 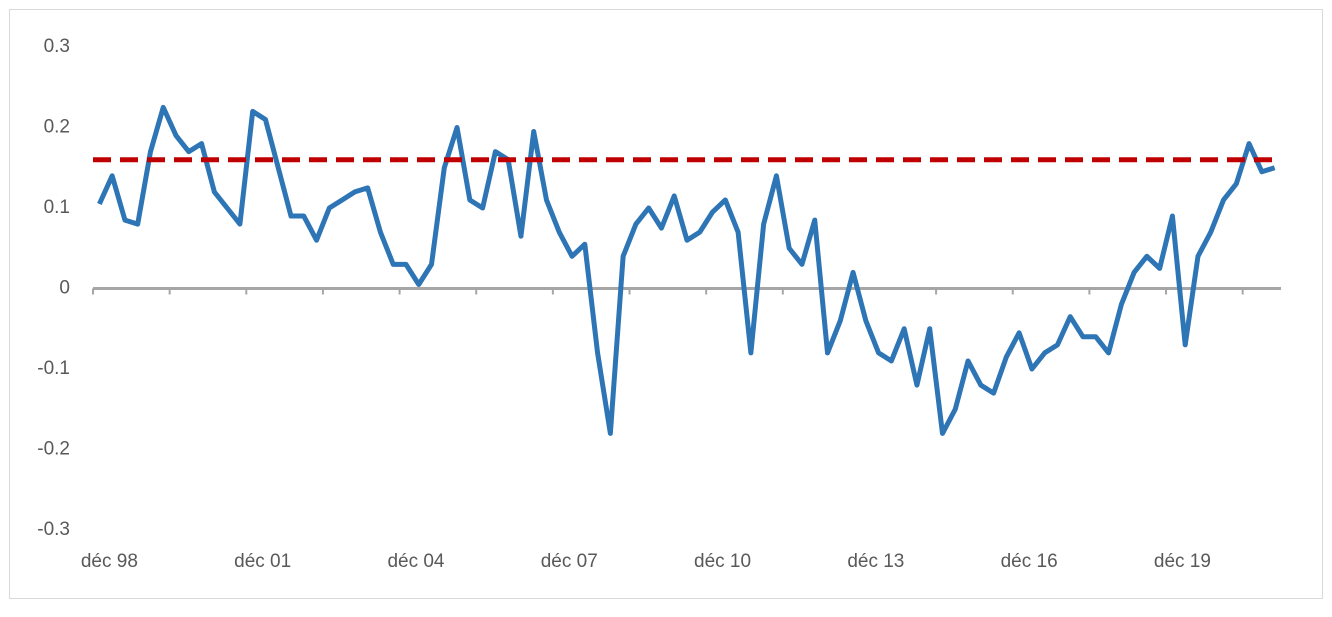 What do you see at coordinates (57, 207) in the screenshot?
I see `y-tick-label: 0.1` at bounding box center [57, 207].